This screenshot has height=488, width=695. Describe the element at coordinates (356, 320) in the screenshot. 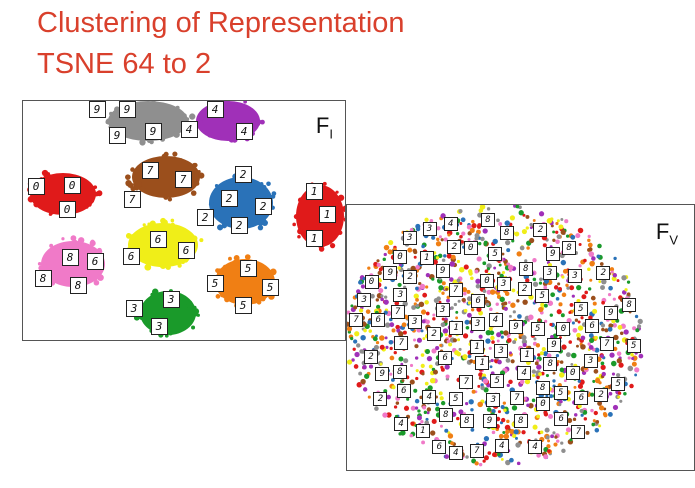

I see `digit-tile-mixed: 7` at that location.